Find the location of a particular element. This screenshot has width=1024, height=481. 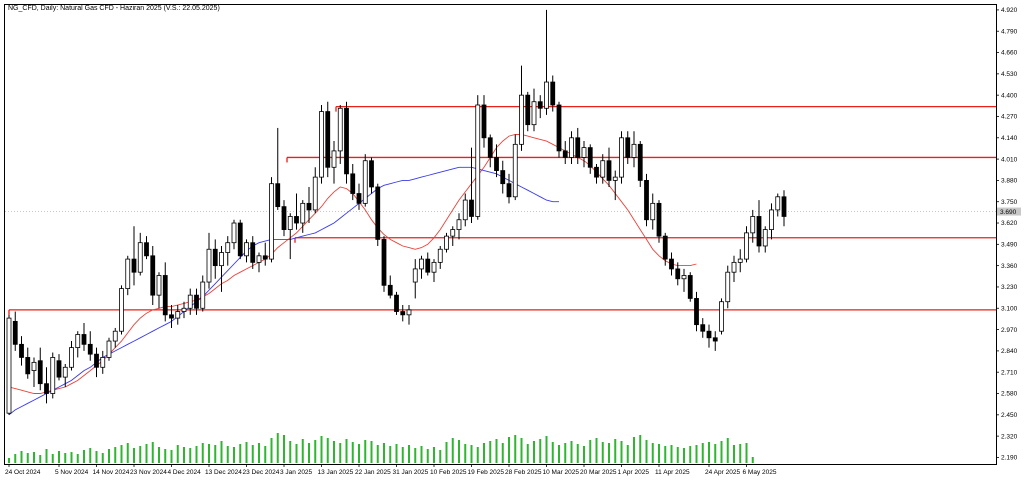

y-tick-label: 4.790 is located at coordinates (1009, 31).